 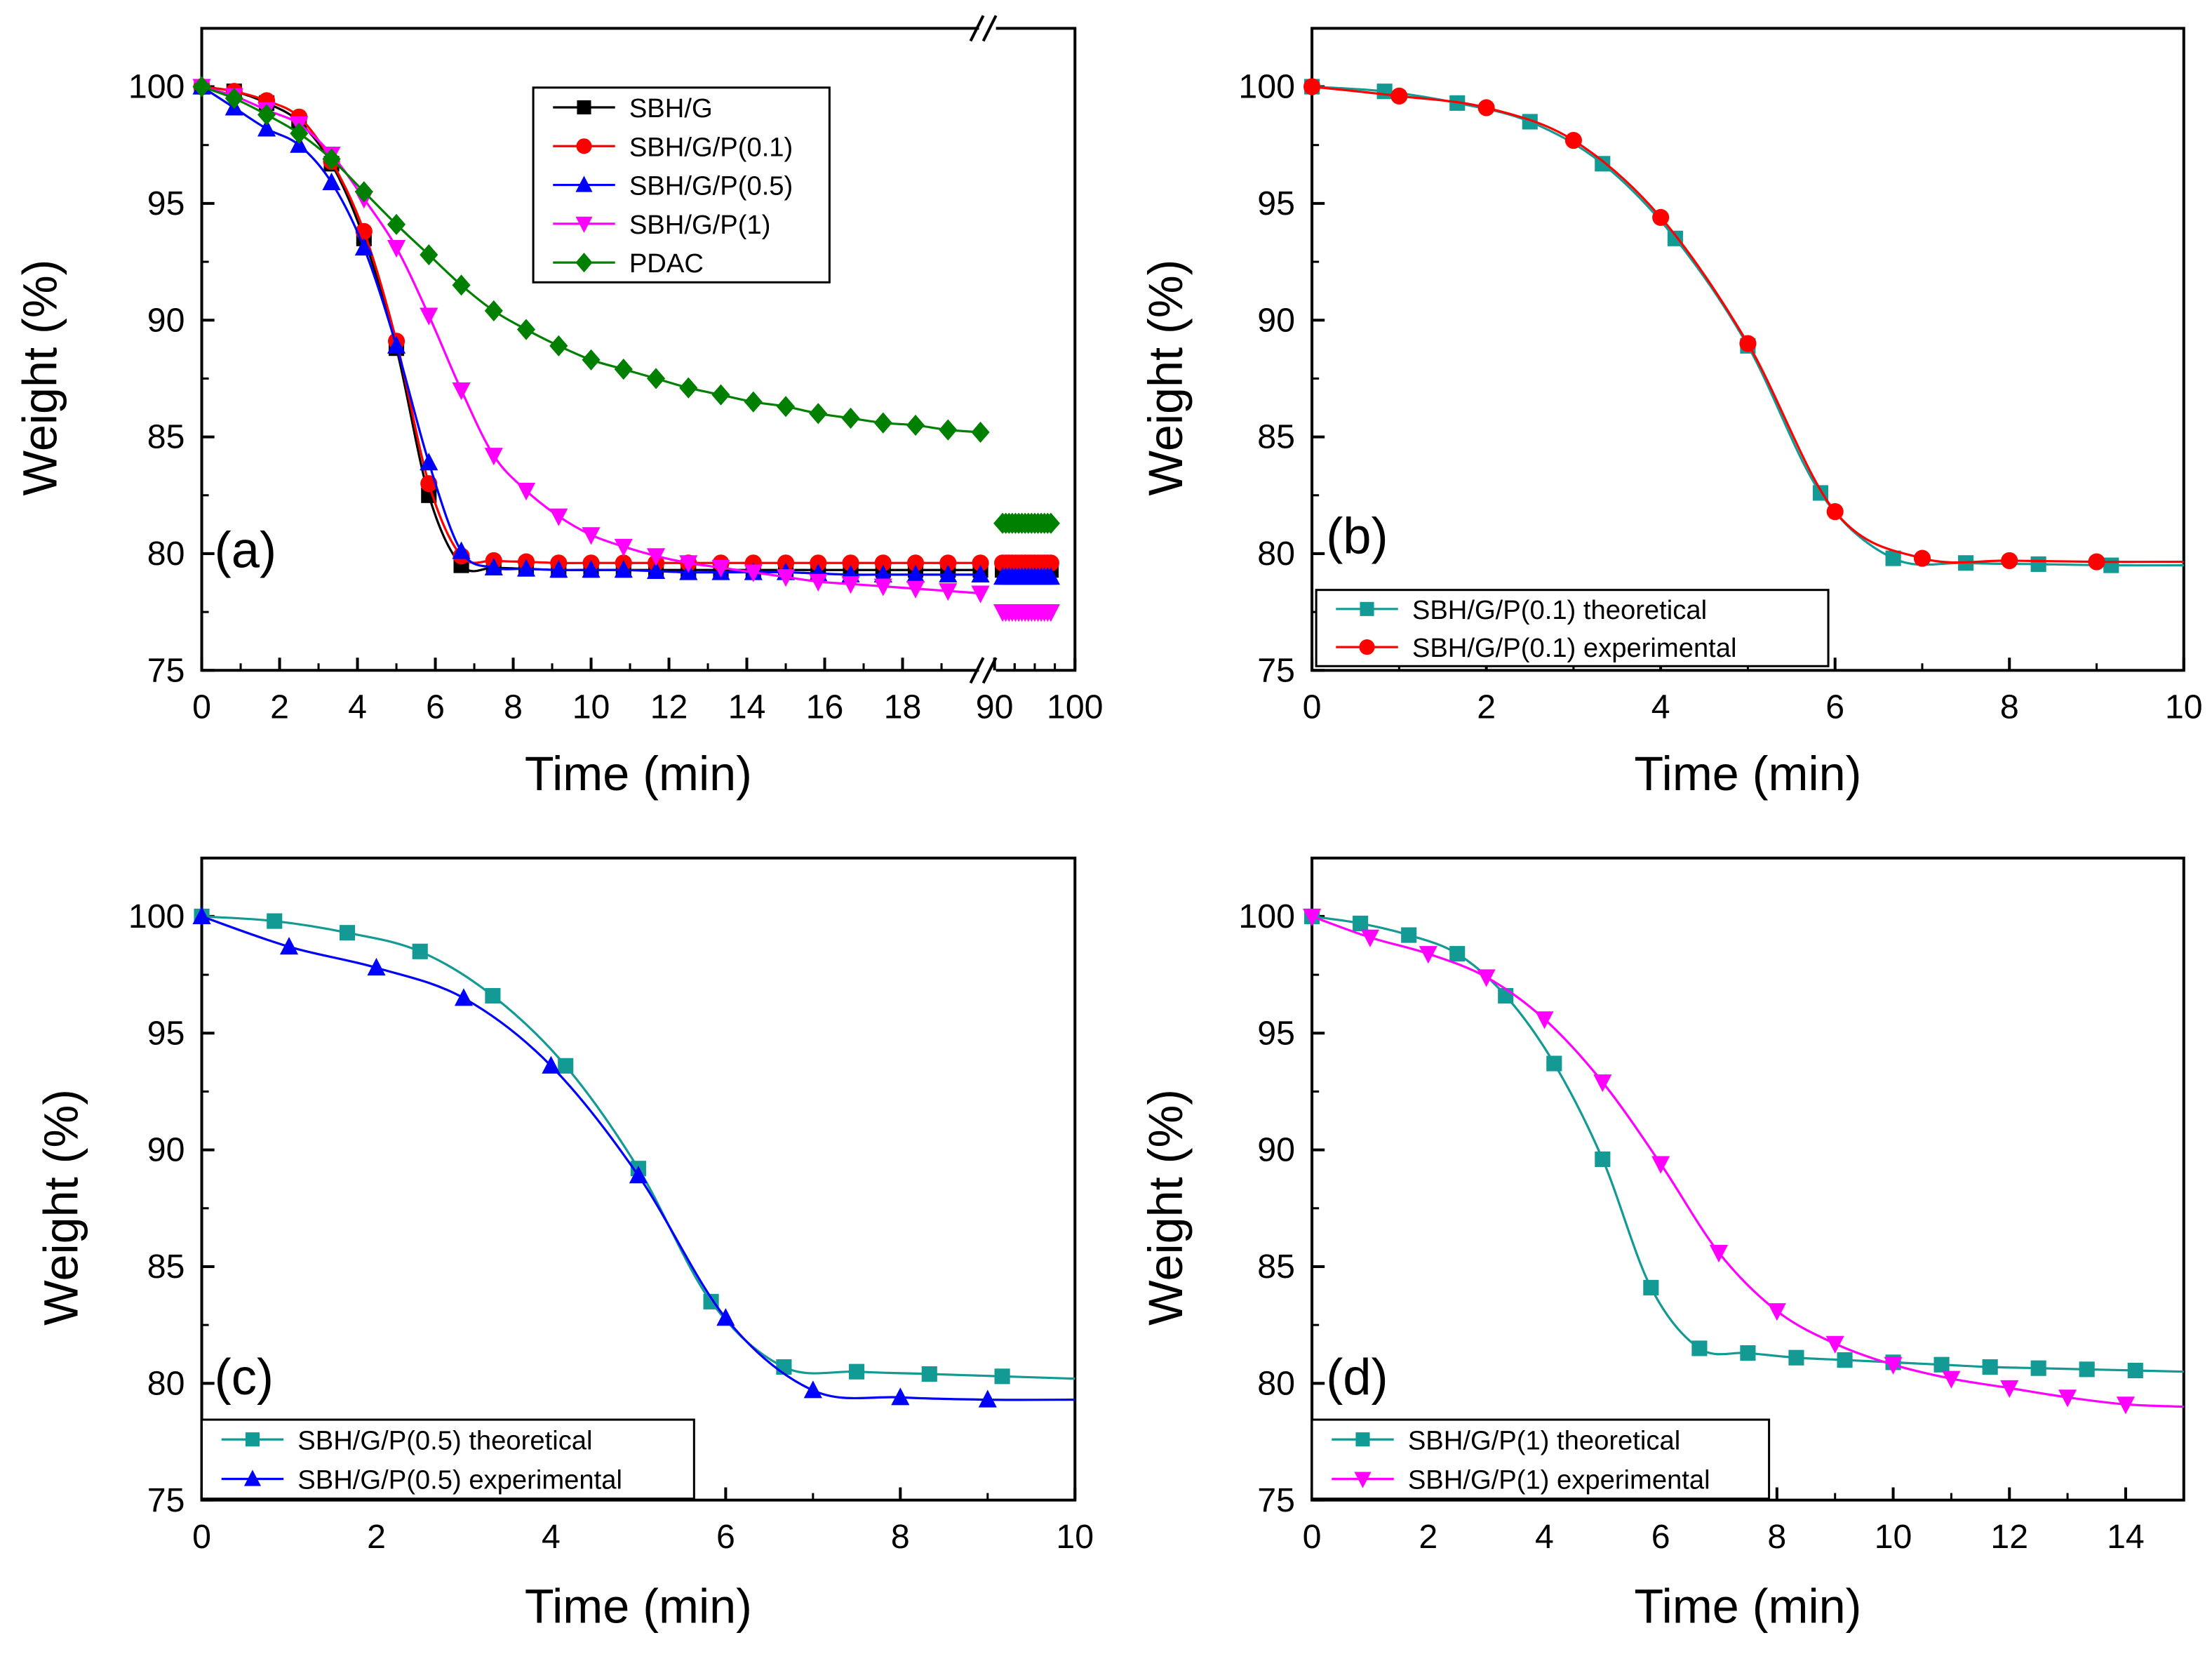 I want to click on y-axis-label: Weight (%), so click(x=40, y=378).